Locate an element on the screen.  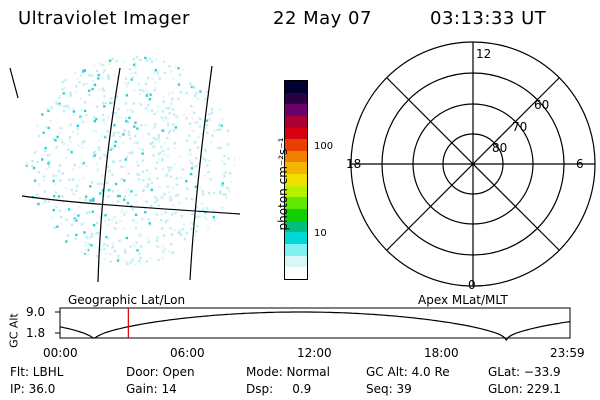
mlat-label-60: 60 is located at coordinates (542, 105).